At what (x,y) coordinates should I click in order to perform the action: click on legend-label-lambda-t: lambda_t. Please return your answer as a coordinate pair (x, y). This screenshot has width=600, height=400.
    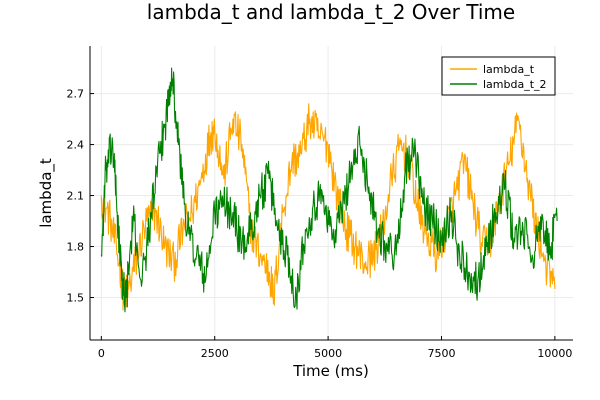
    Looking at the image, I should click on (509, 69).